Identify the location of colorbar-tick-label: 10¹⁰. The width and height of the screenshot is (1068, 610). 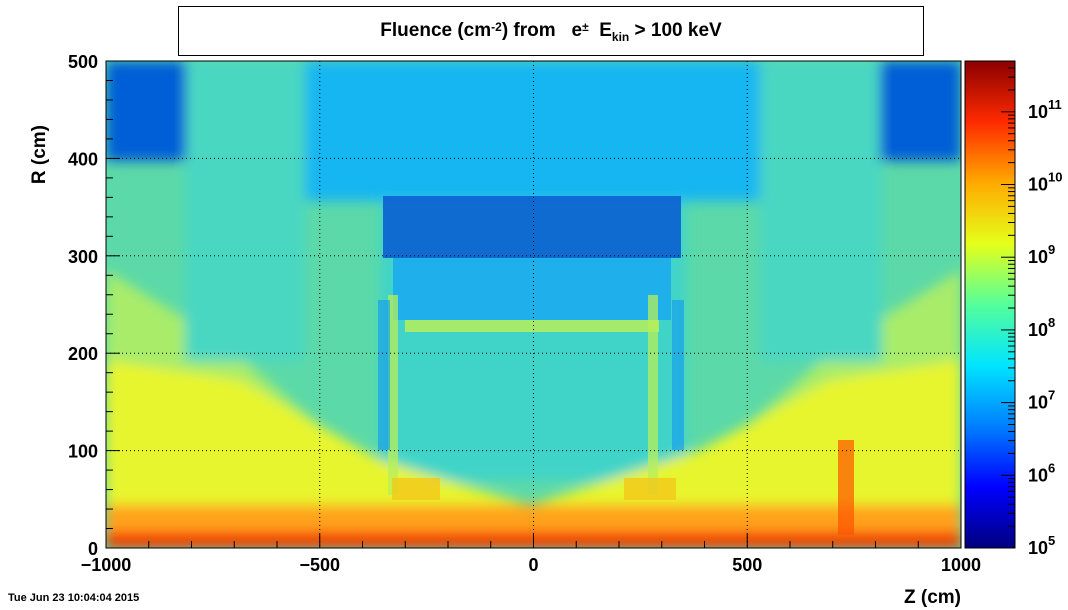
(1045, 182).